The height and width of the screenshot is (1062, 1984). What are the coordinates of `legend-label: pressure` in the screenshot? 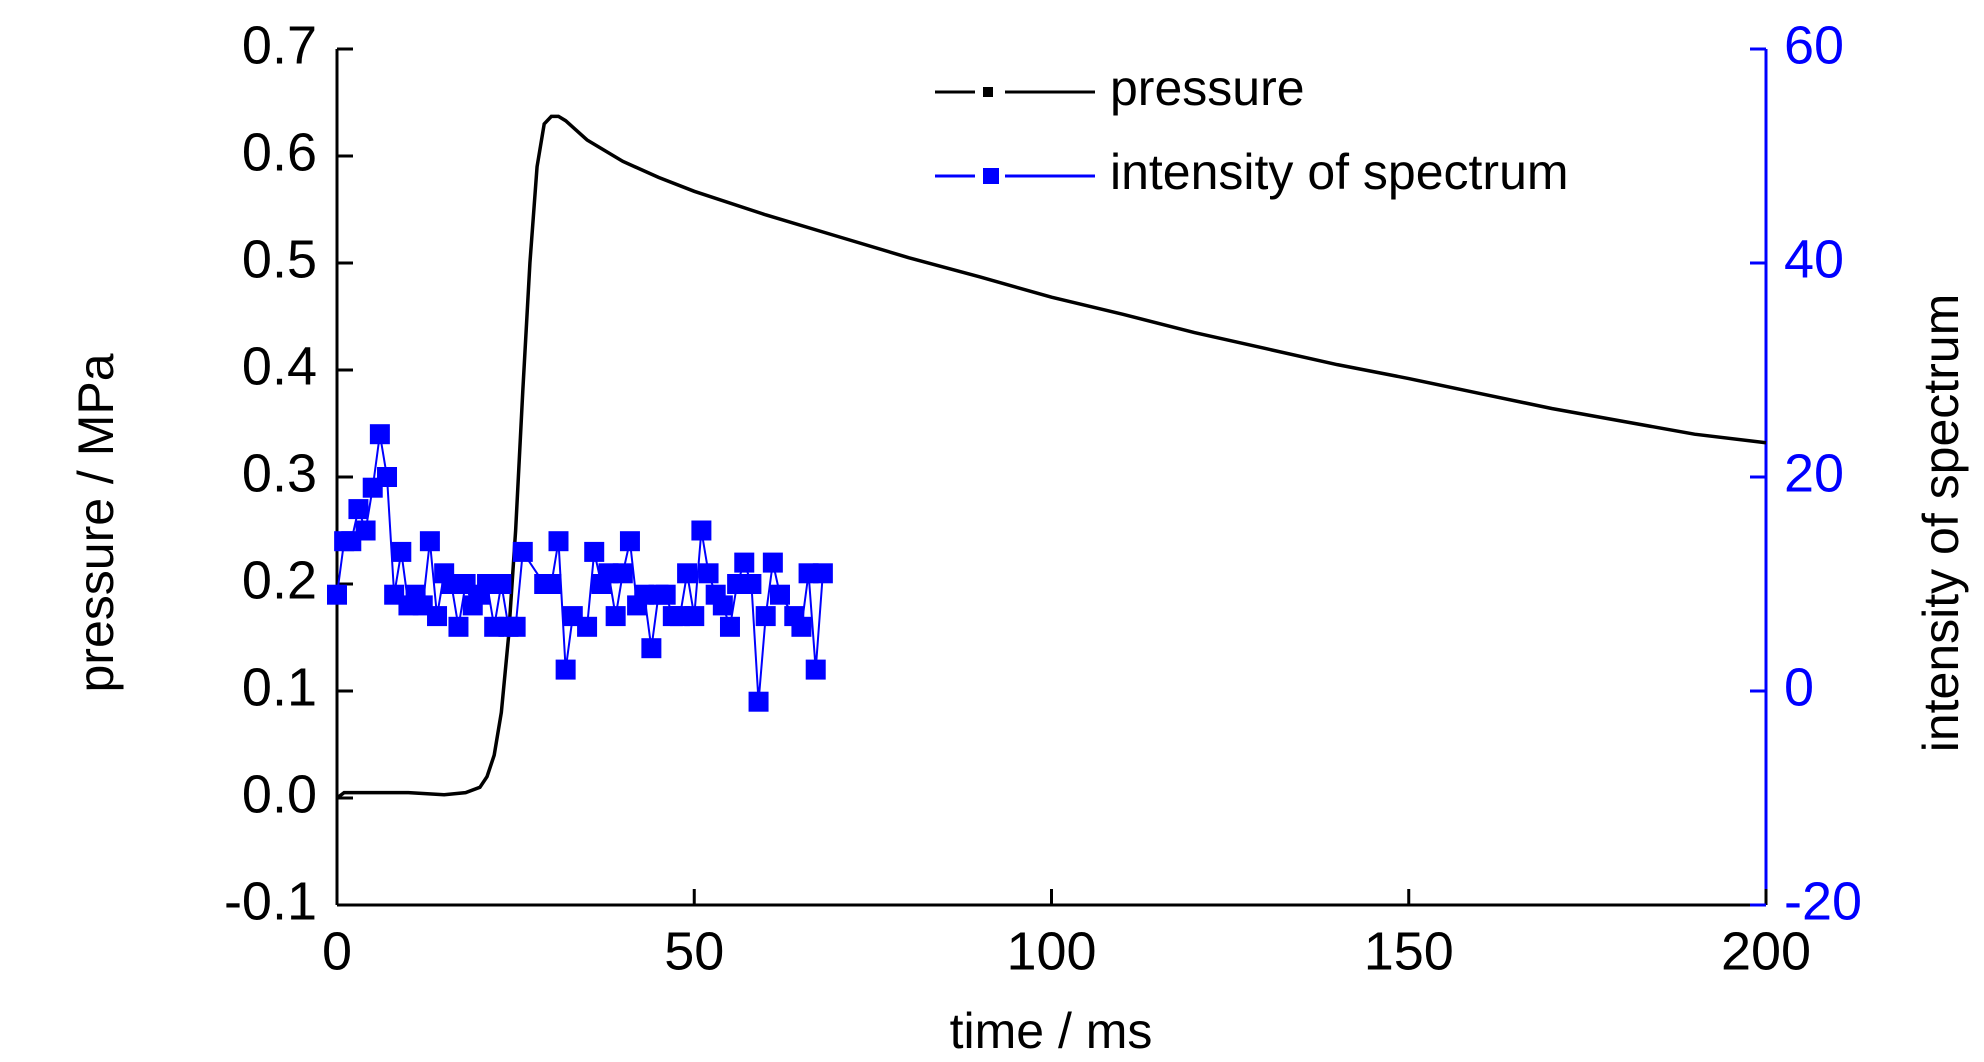 It's located at (1207, 88).